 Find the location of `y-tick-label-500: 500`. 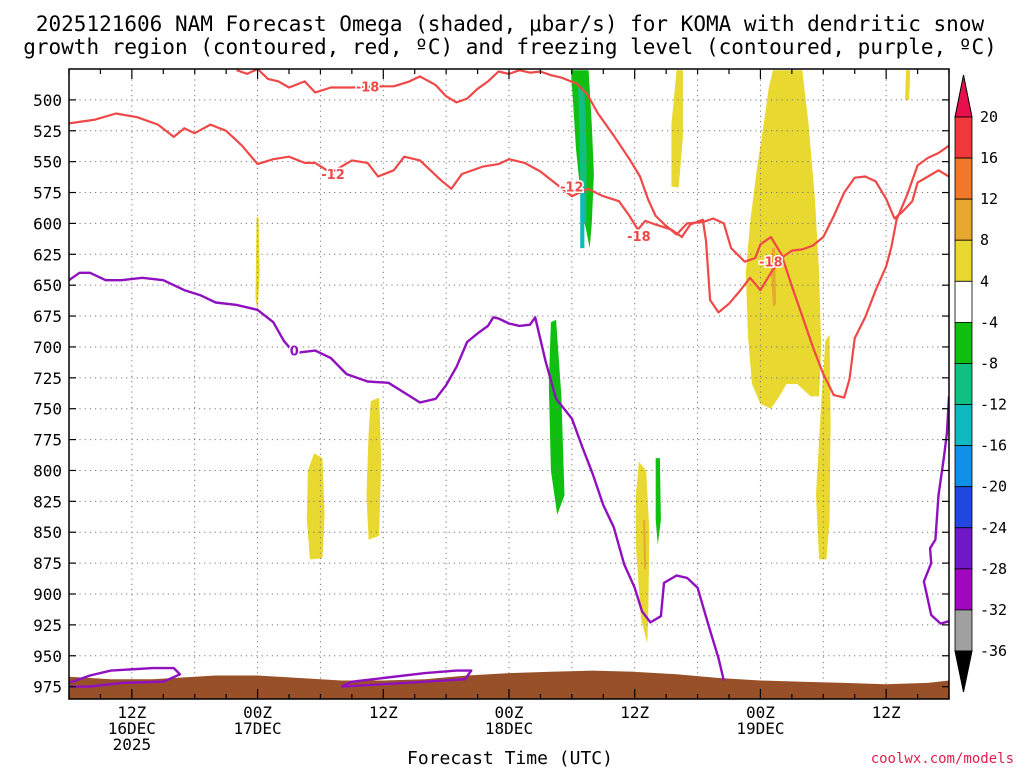

y-tick-label-500: 500 is located at coordinates (47, 100).